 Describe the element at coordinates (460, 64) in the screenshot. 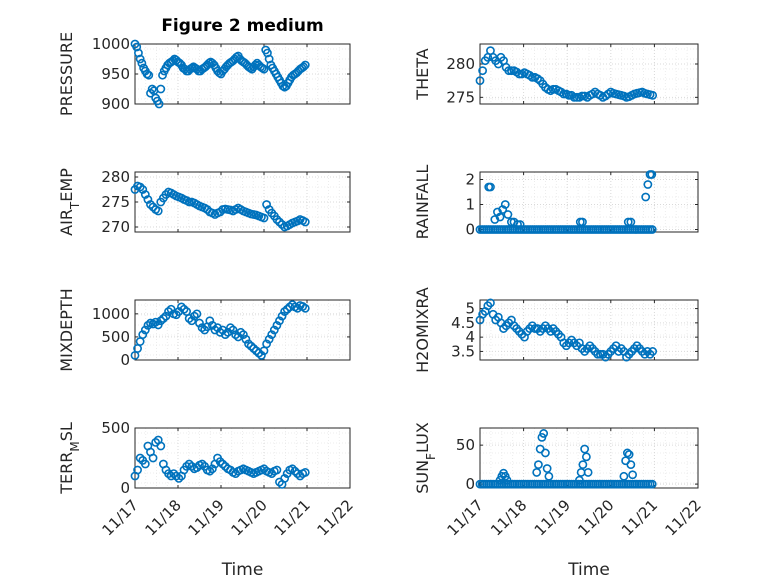

I see `y-tick-label: 280` at that location.